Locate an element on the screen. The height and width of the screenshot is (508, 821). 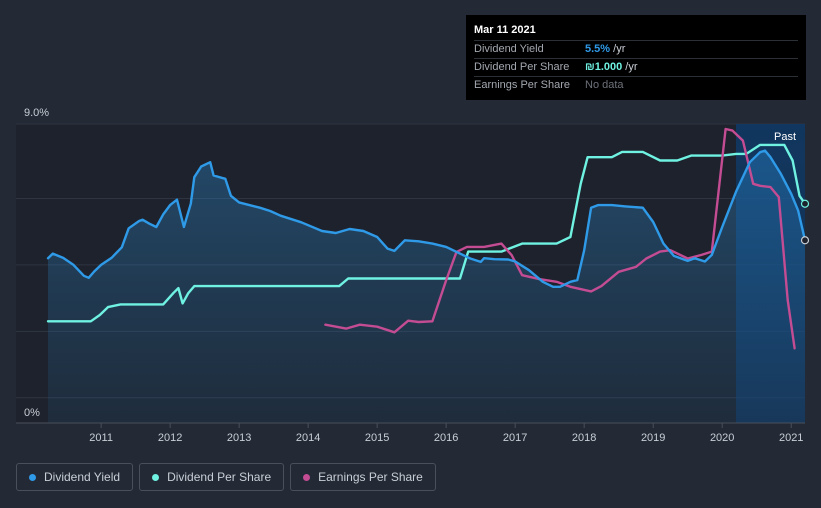
tooltip-value: No data is located at coordinates (604, 85).